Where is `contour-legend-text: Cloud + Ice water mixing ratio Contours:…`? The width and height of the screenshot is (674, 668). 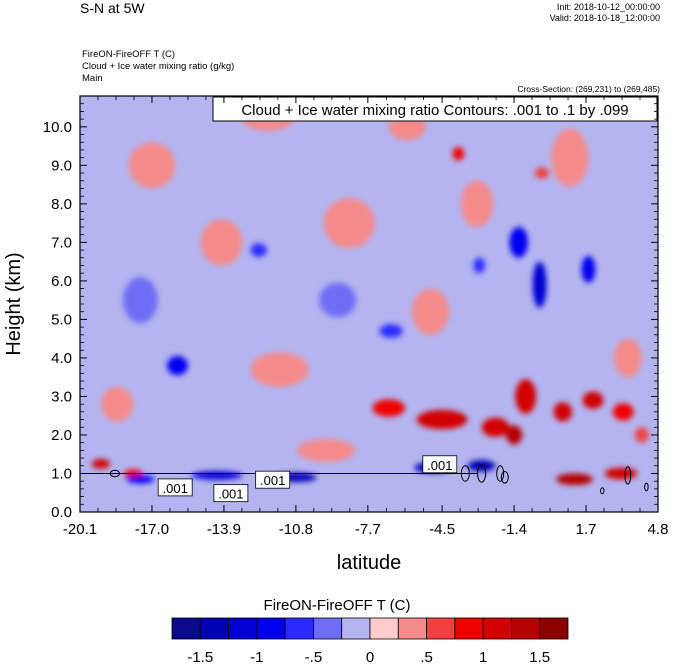 contour-legend-text: Cloud + Ice water mixing ratio Contours:… is located at coordinates (434, 110).